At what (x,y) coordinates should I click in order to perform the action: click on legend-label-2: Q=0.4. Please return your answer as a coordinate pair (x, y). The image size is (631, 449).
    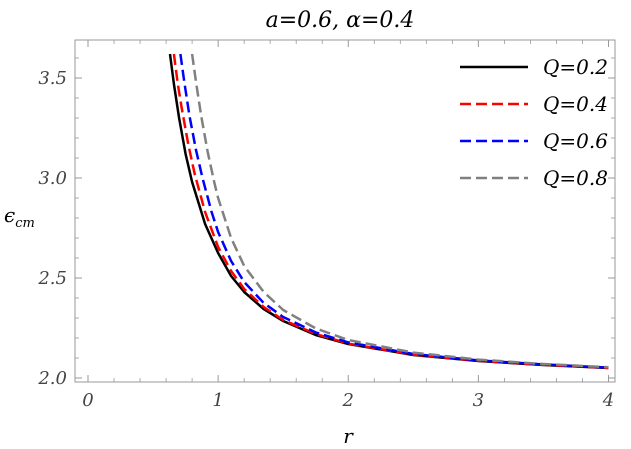
    Looking at the image, I should click on (575, 104).